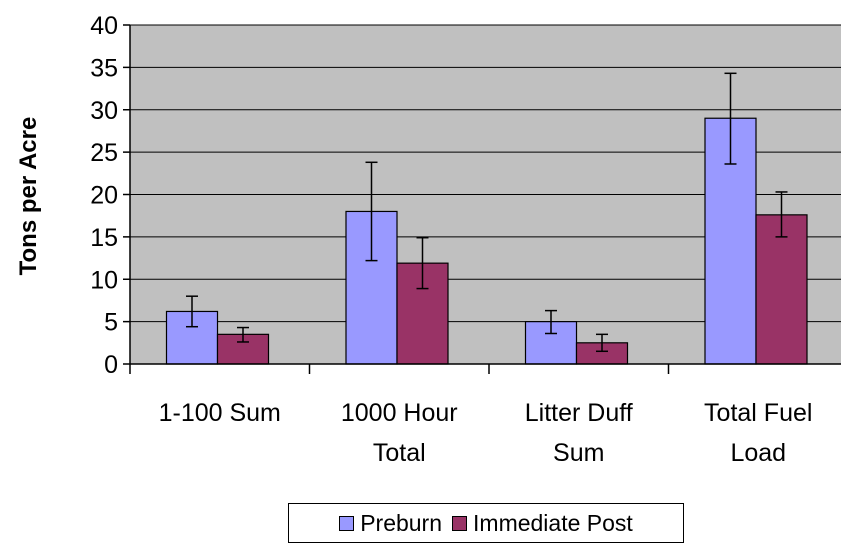 Image resolution: width=841 pixels, height=546 pixels. Describe the element at coordinates (220, 413) in the screenshot. I see `x-category-label-0-0: 1-100 Sum` at that location.